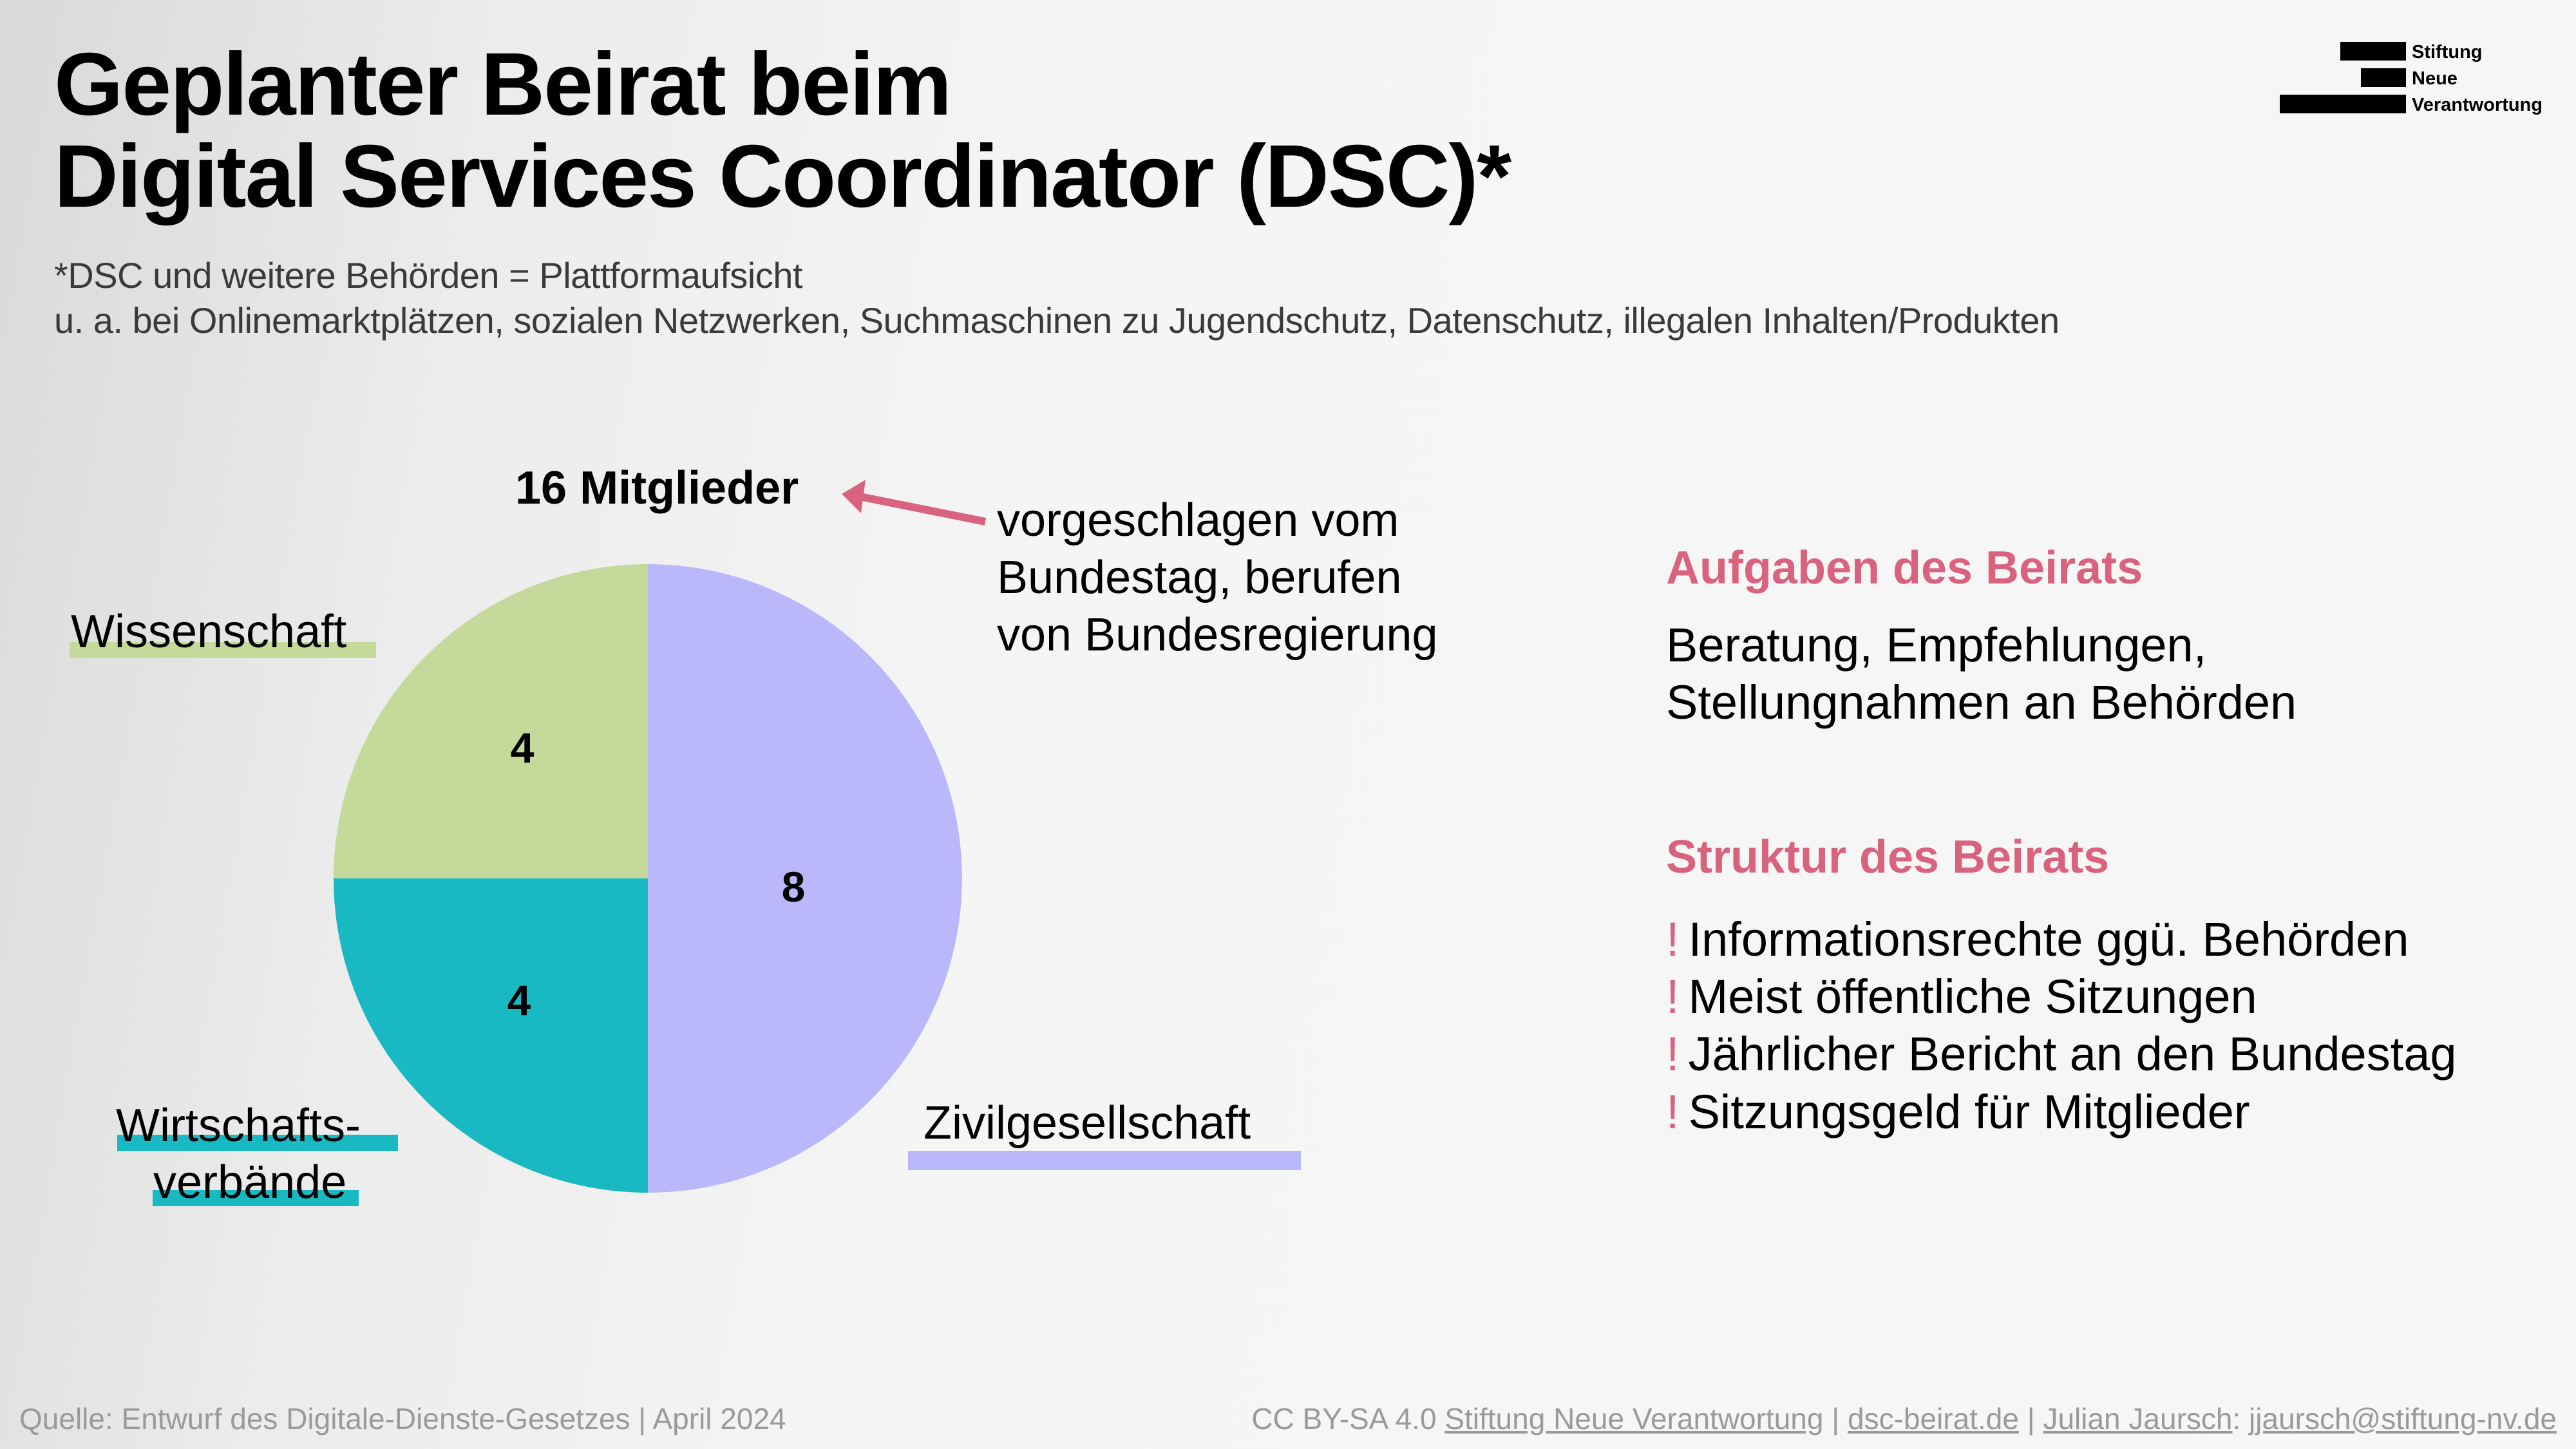  What do you see at coordinates (250, 1182) in the screenshot?
I see `label-wirtschaftsverbaende-line-2: verbände` at bounding box center [250, 1182].